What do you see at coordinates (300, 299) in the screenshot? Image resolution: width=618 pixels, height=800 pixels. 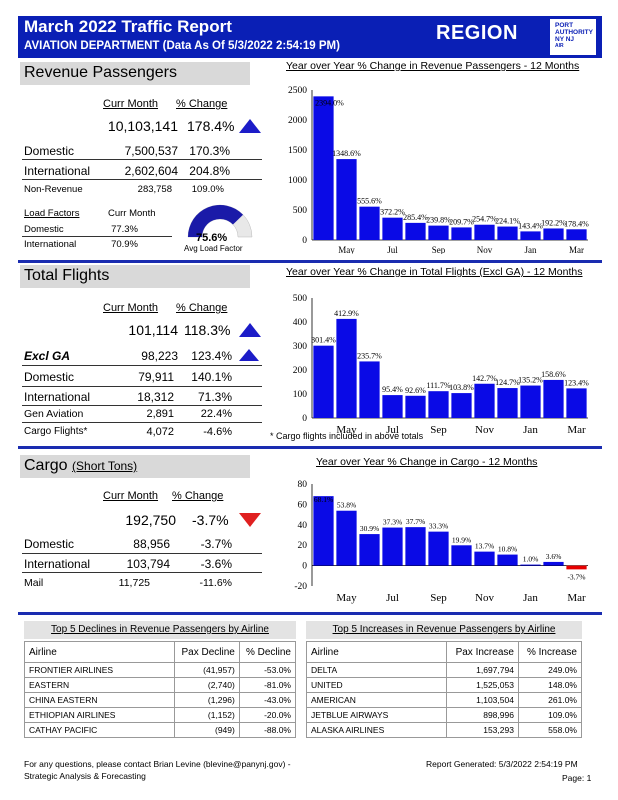 I see `y-tick-label: 500` at bounding box center [300, 299].